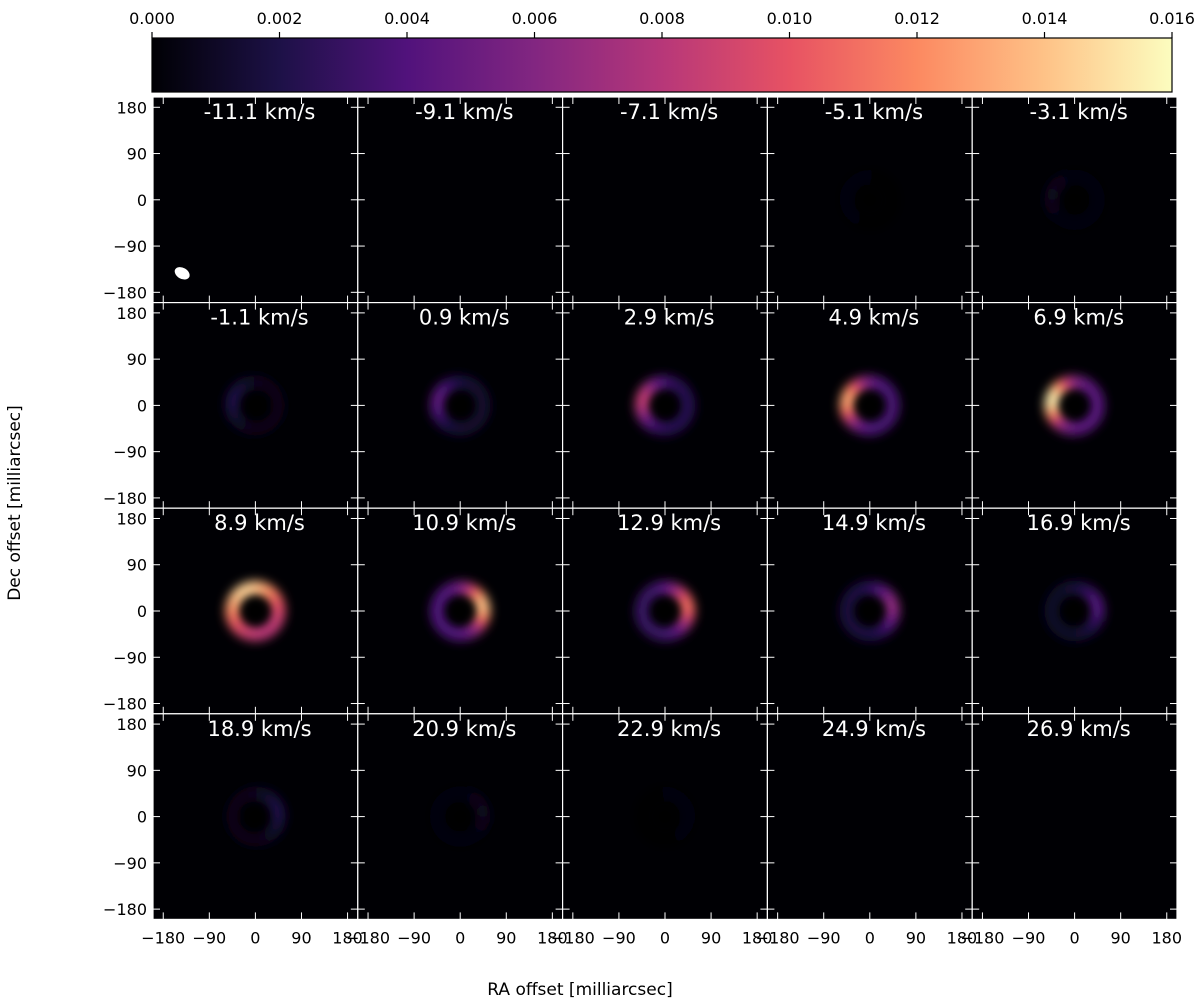  What do you see at coordinates (869, 199) in the screenshot?
I see `ring-hole` at bounding box center [869, 199].